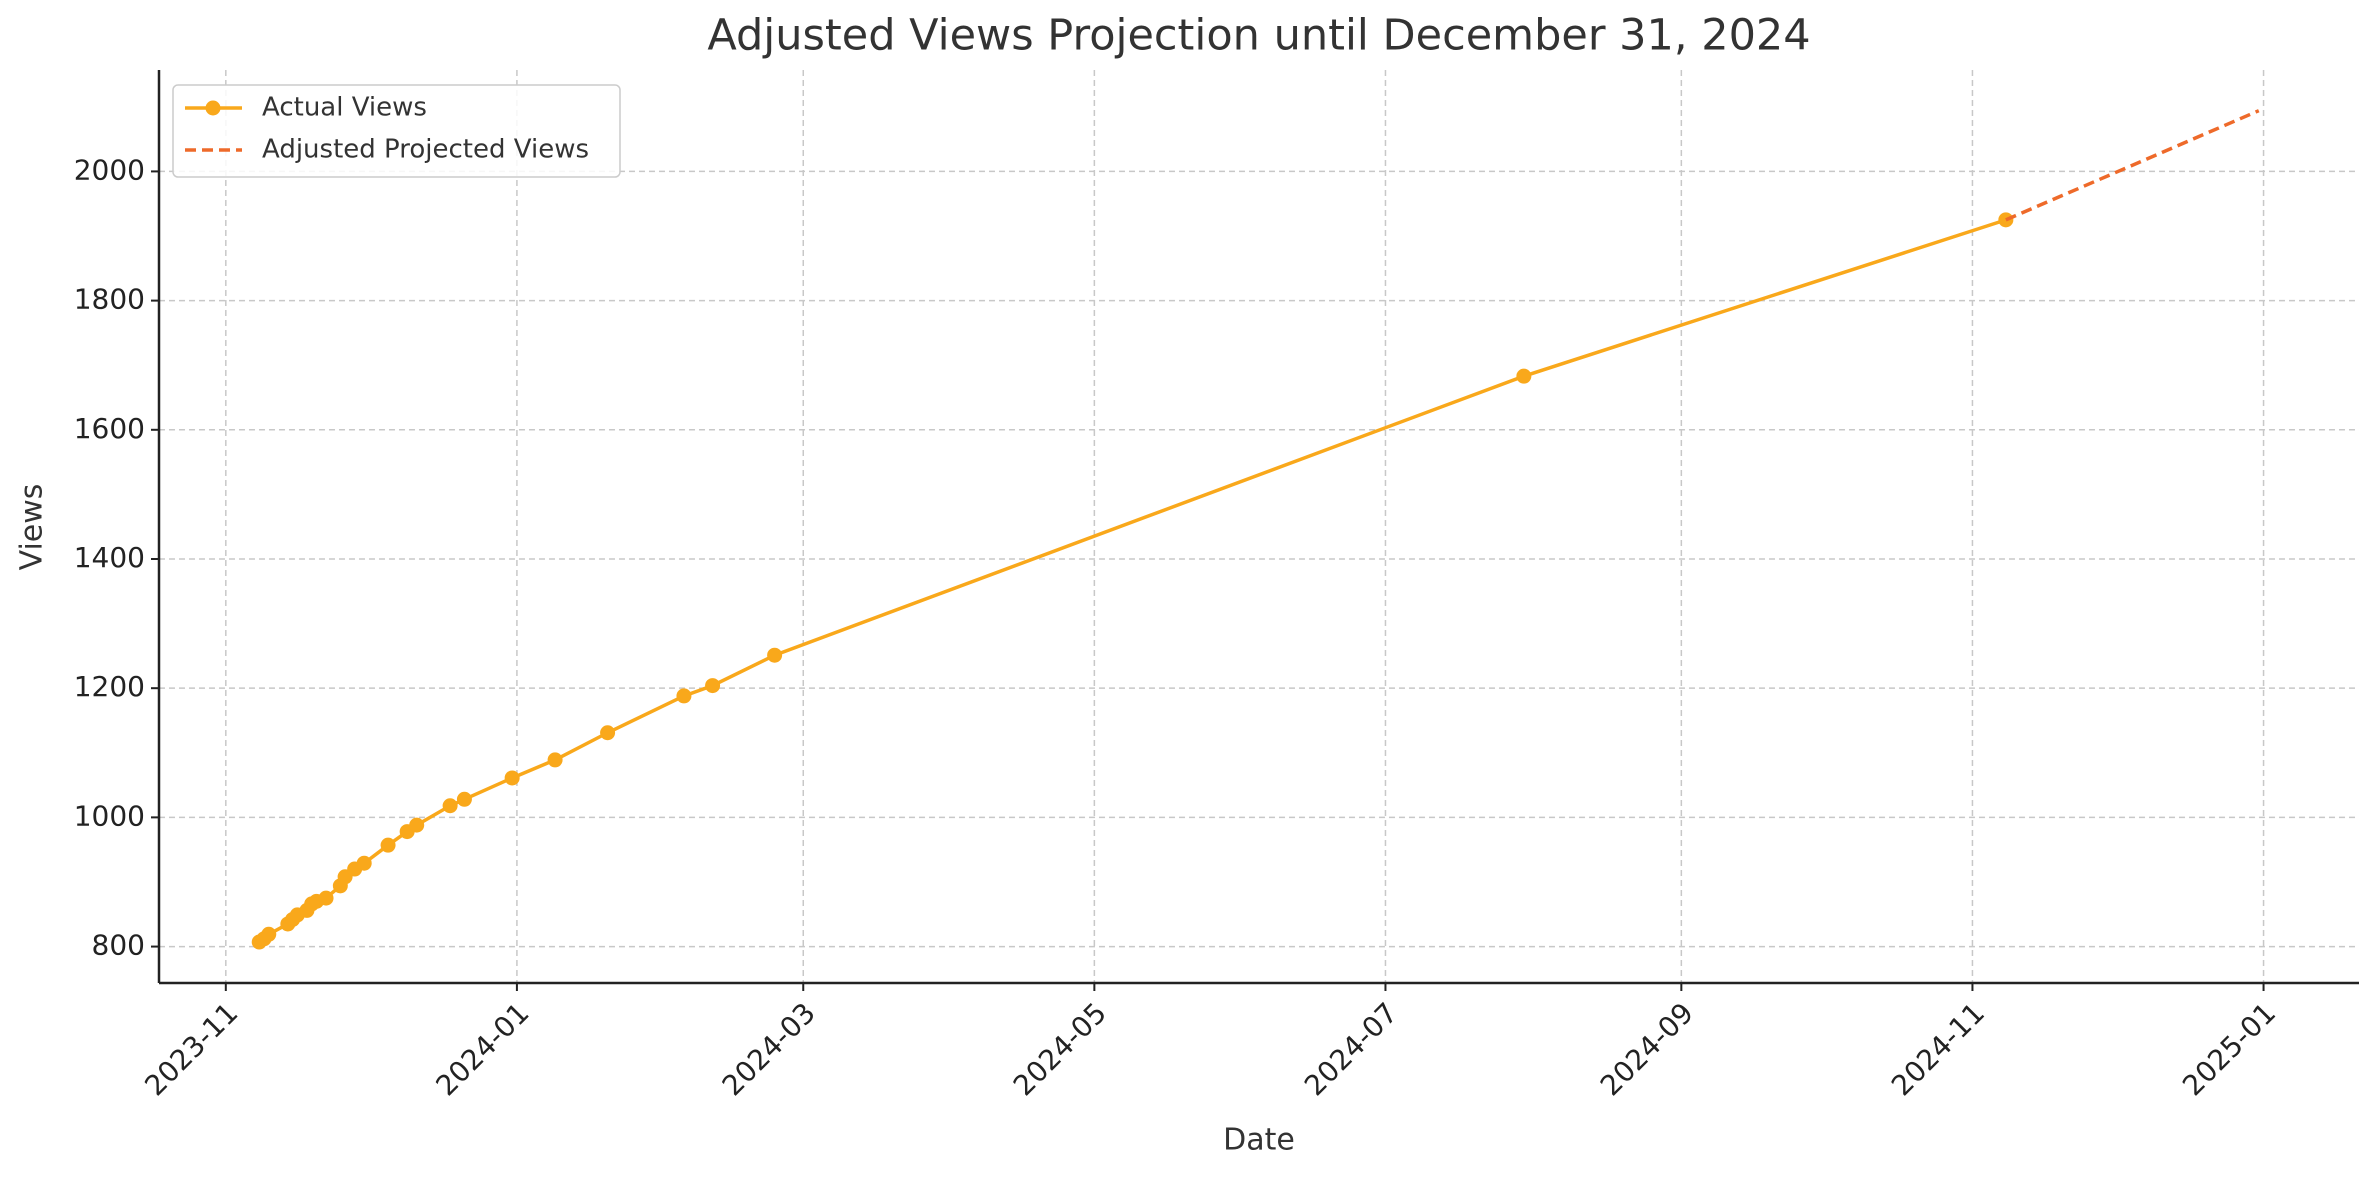 This screenshot has width=2379, height=1180. I want to click on x-tick-label: 2024-01, so click(482, 1049).